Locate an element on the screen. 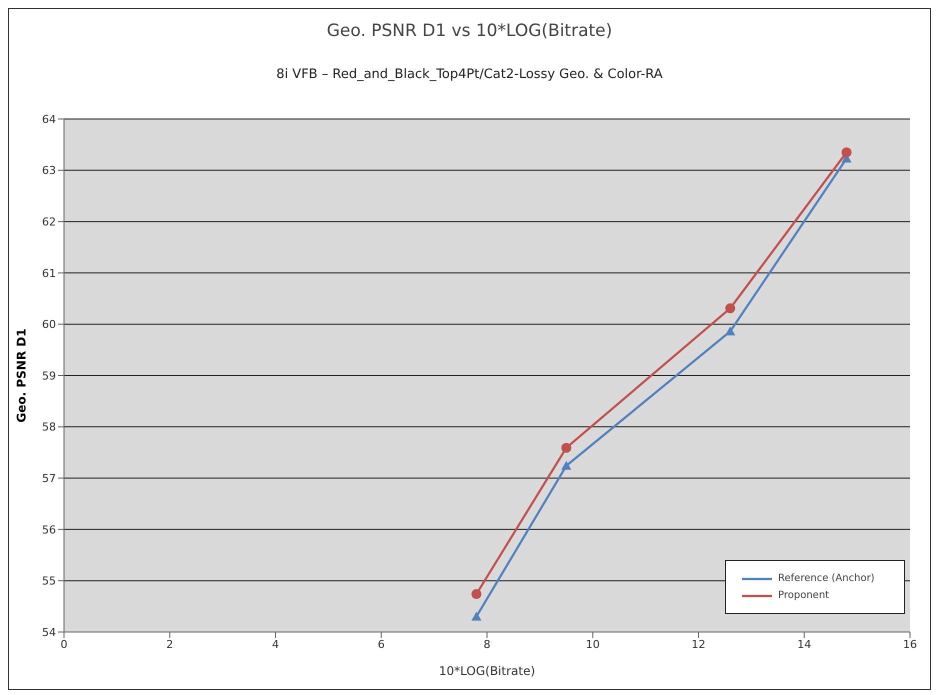 This screenshot has width=941, height=695. y-tick-label: 63 is located at coordinates (49, 171).